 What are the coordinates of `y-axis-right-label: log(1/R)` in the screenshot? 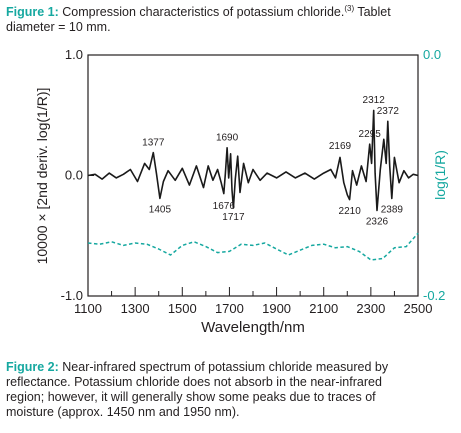 It's located at (440, 175).